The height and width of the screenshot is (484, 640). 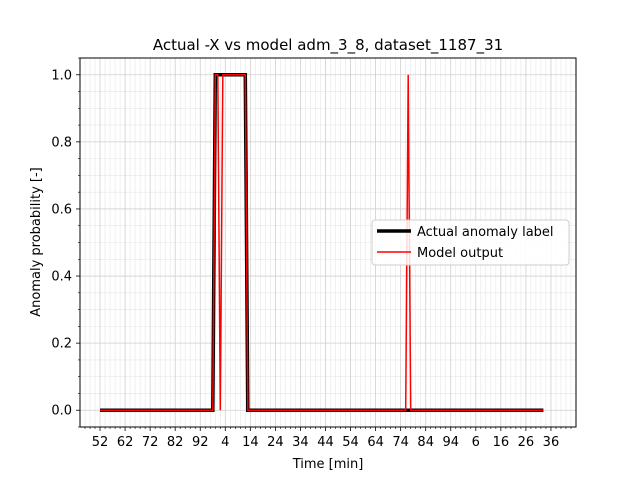 What do you see at coordinates (476, 442) in the screenshot?
I see `x-tick-label: 6` at bounding box center [476, 442].